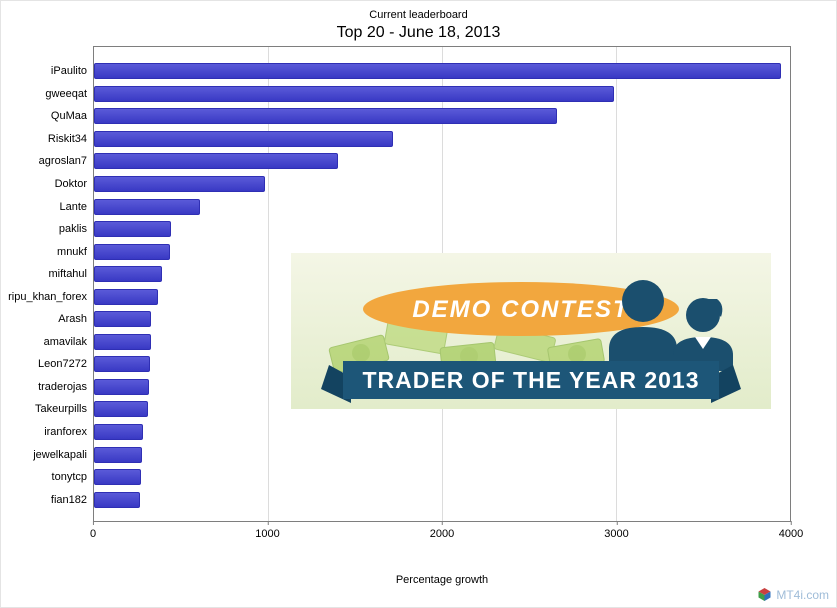  I want to click on bar-row: Arash, so click(424, 319).